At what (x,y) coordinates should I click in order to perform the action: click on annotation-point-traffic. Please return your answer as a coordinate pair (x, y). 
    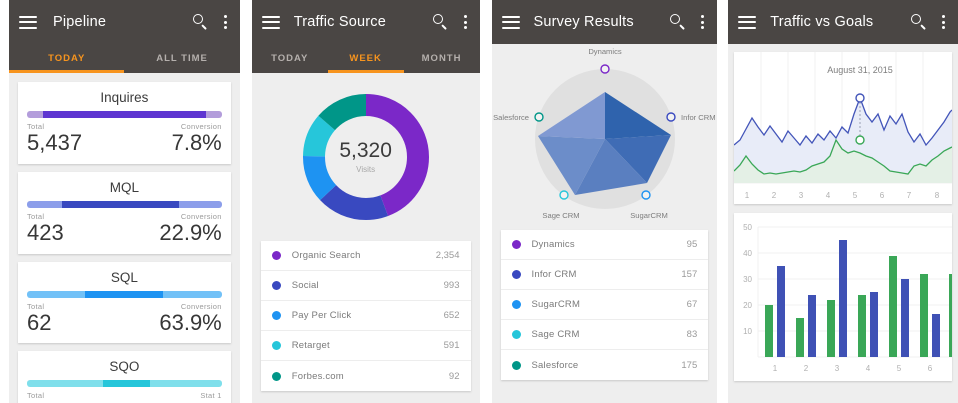
    Looking at the image, I should click on (860, 98).